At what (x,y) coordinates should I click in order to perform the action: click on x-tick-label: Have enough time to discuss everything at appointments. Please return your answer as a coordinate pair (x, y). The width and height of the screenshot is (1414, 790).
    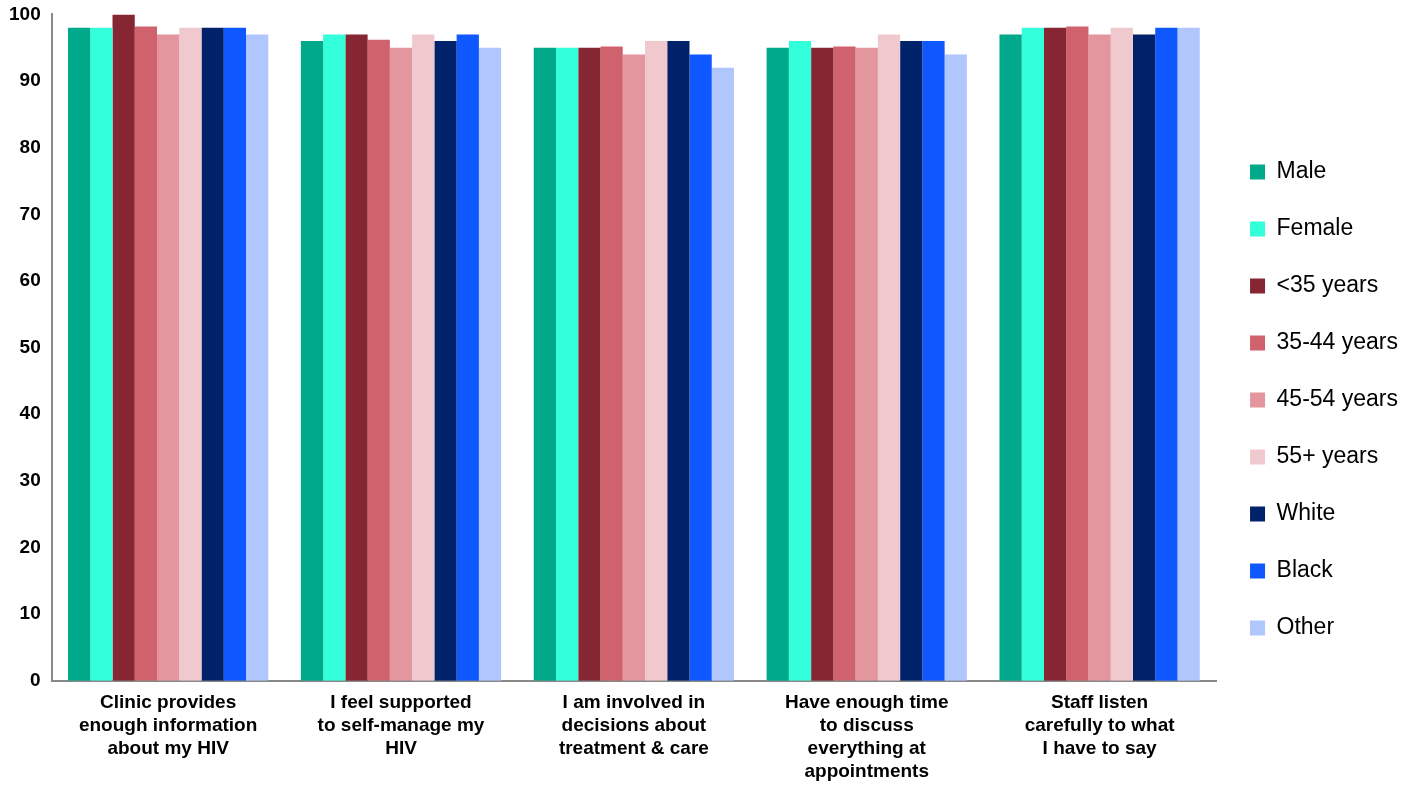
    Looking at the image, I should click on (866, 736).